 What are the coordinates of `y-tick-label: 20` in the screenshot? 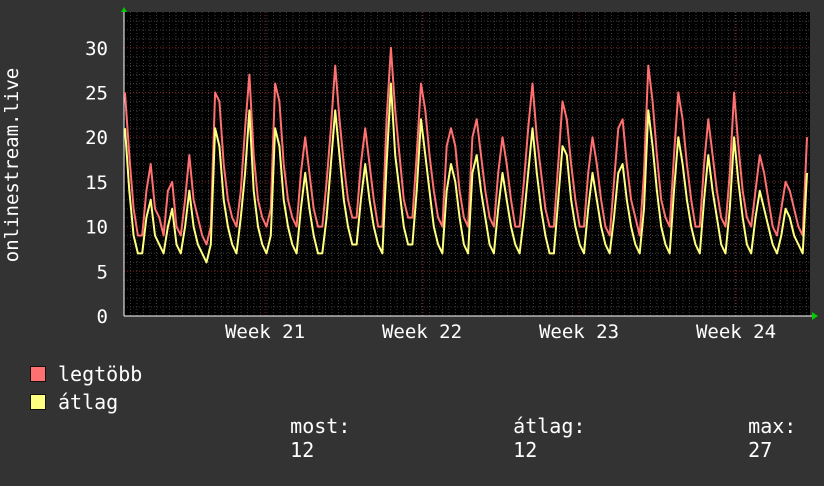 It's located at (96, 138).